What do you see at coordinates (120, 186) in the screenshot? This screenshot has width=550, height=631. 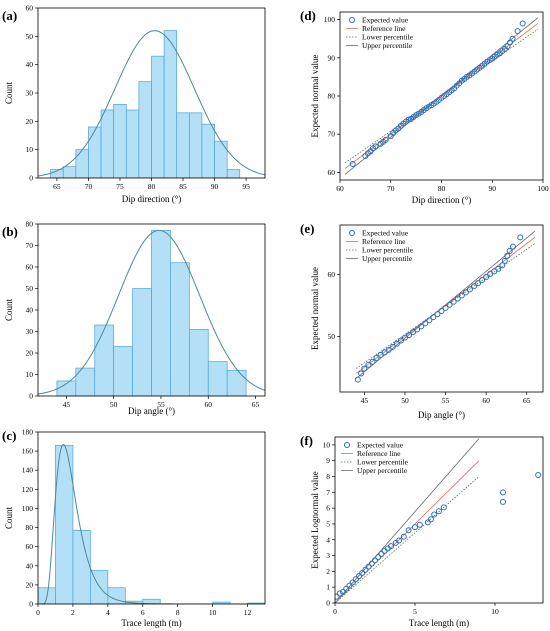 I see `x-tick-label: 75` at bounding box center [120, 186].